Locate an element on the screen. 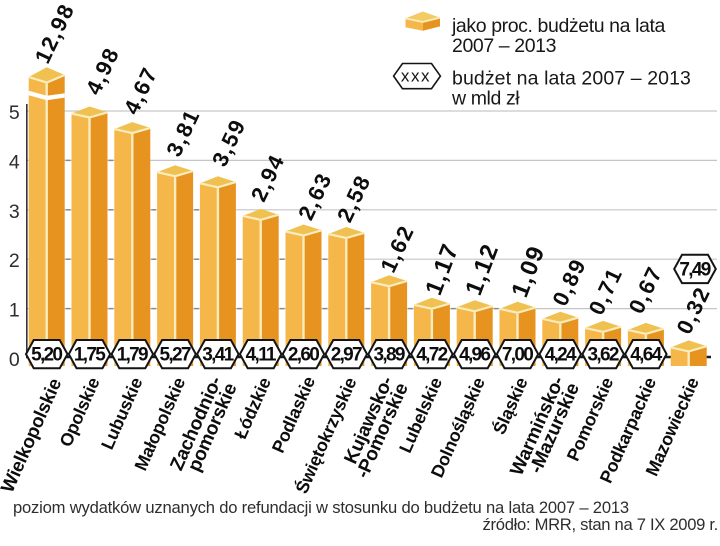  svg-text: 2,97 is located at coordinates (346, 355).